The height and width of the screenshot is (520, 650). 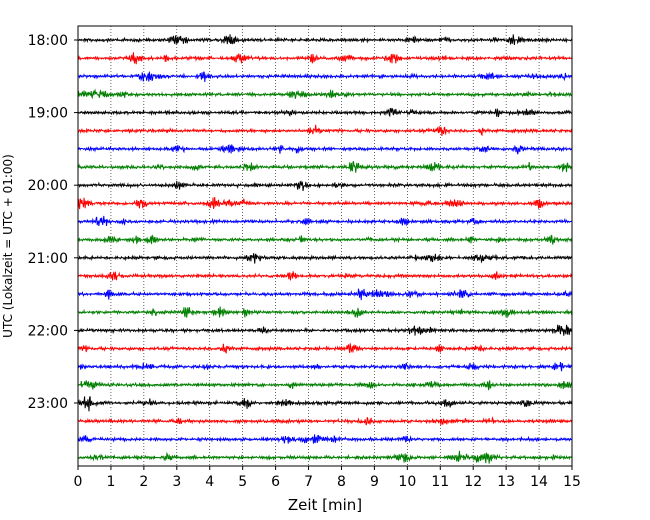 I want to click on x-tick-label: 15, so click(x=572, y=482).